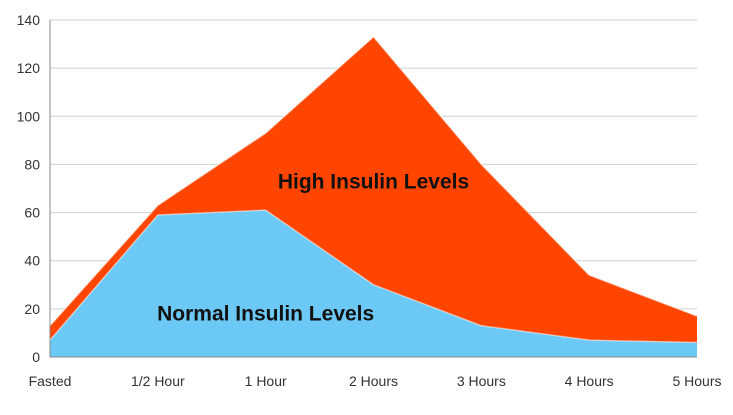 The height and width of the screenshot is (415, 733). Describe the element at coordinates (266, 381) in the screenshot. I see `x-tick-label: 1 Hour` at that location.